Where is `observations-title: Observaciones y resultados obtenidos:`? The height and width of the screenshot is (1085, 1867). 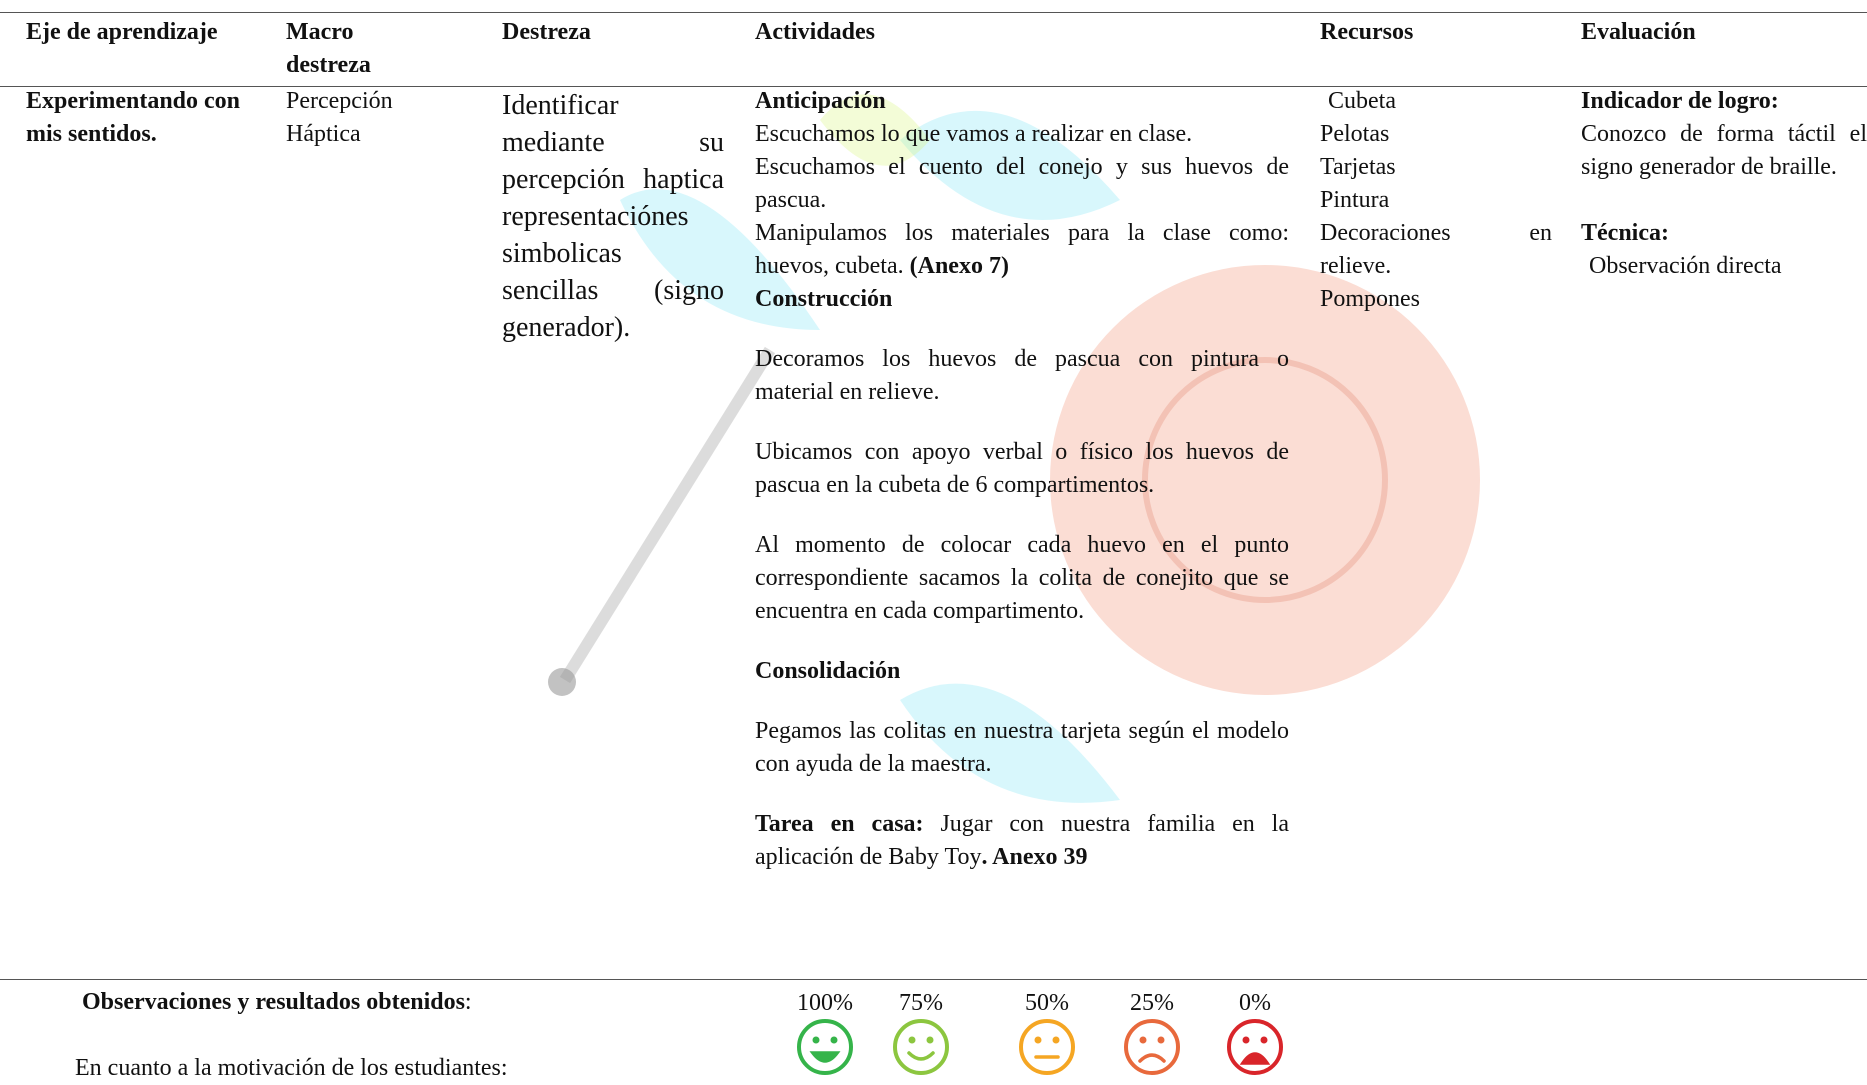 observations-title: Observaciones y resultados obtenidos: is located at coordinates (277, 1002).